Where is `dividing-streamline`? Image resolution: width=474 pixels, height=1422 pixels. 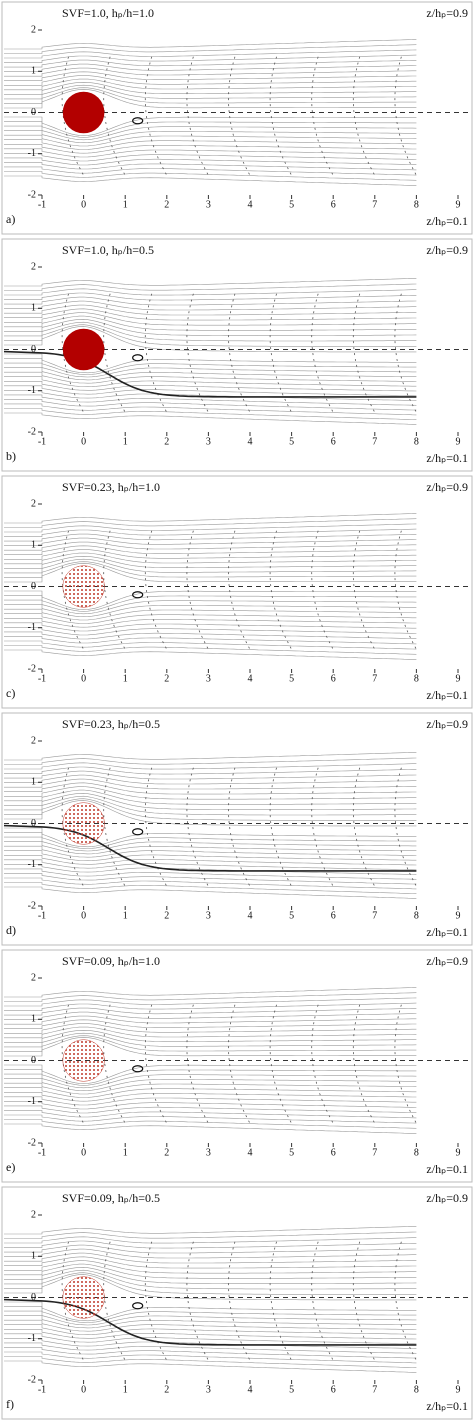
dividing-streamline is located at coordinates (210, 1322).